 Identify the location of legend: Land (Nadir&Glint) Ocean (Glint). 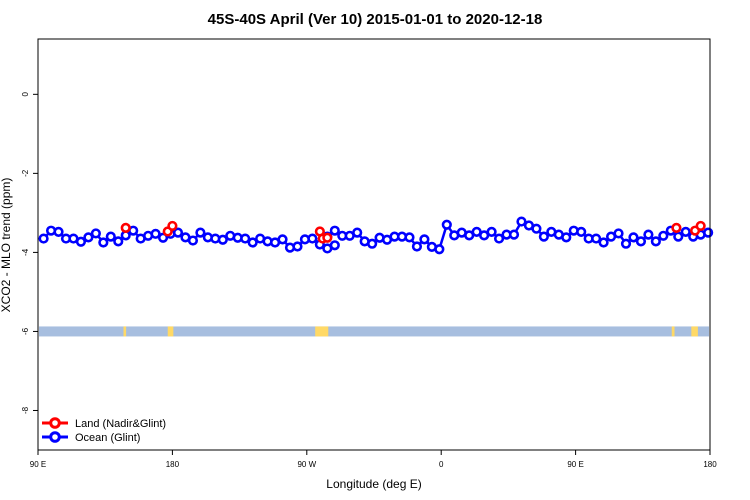
(104, 431).